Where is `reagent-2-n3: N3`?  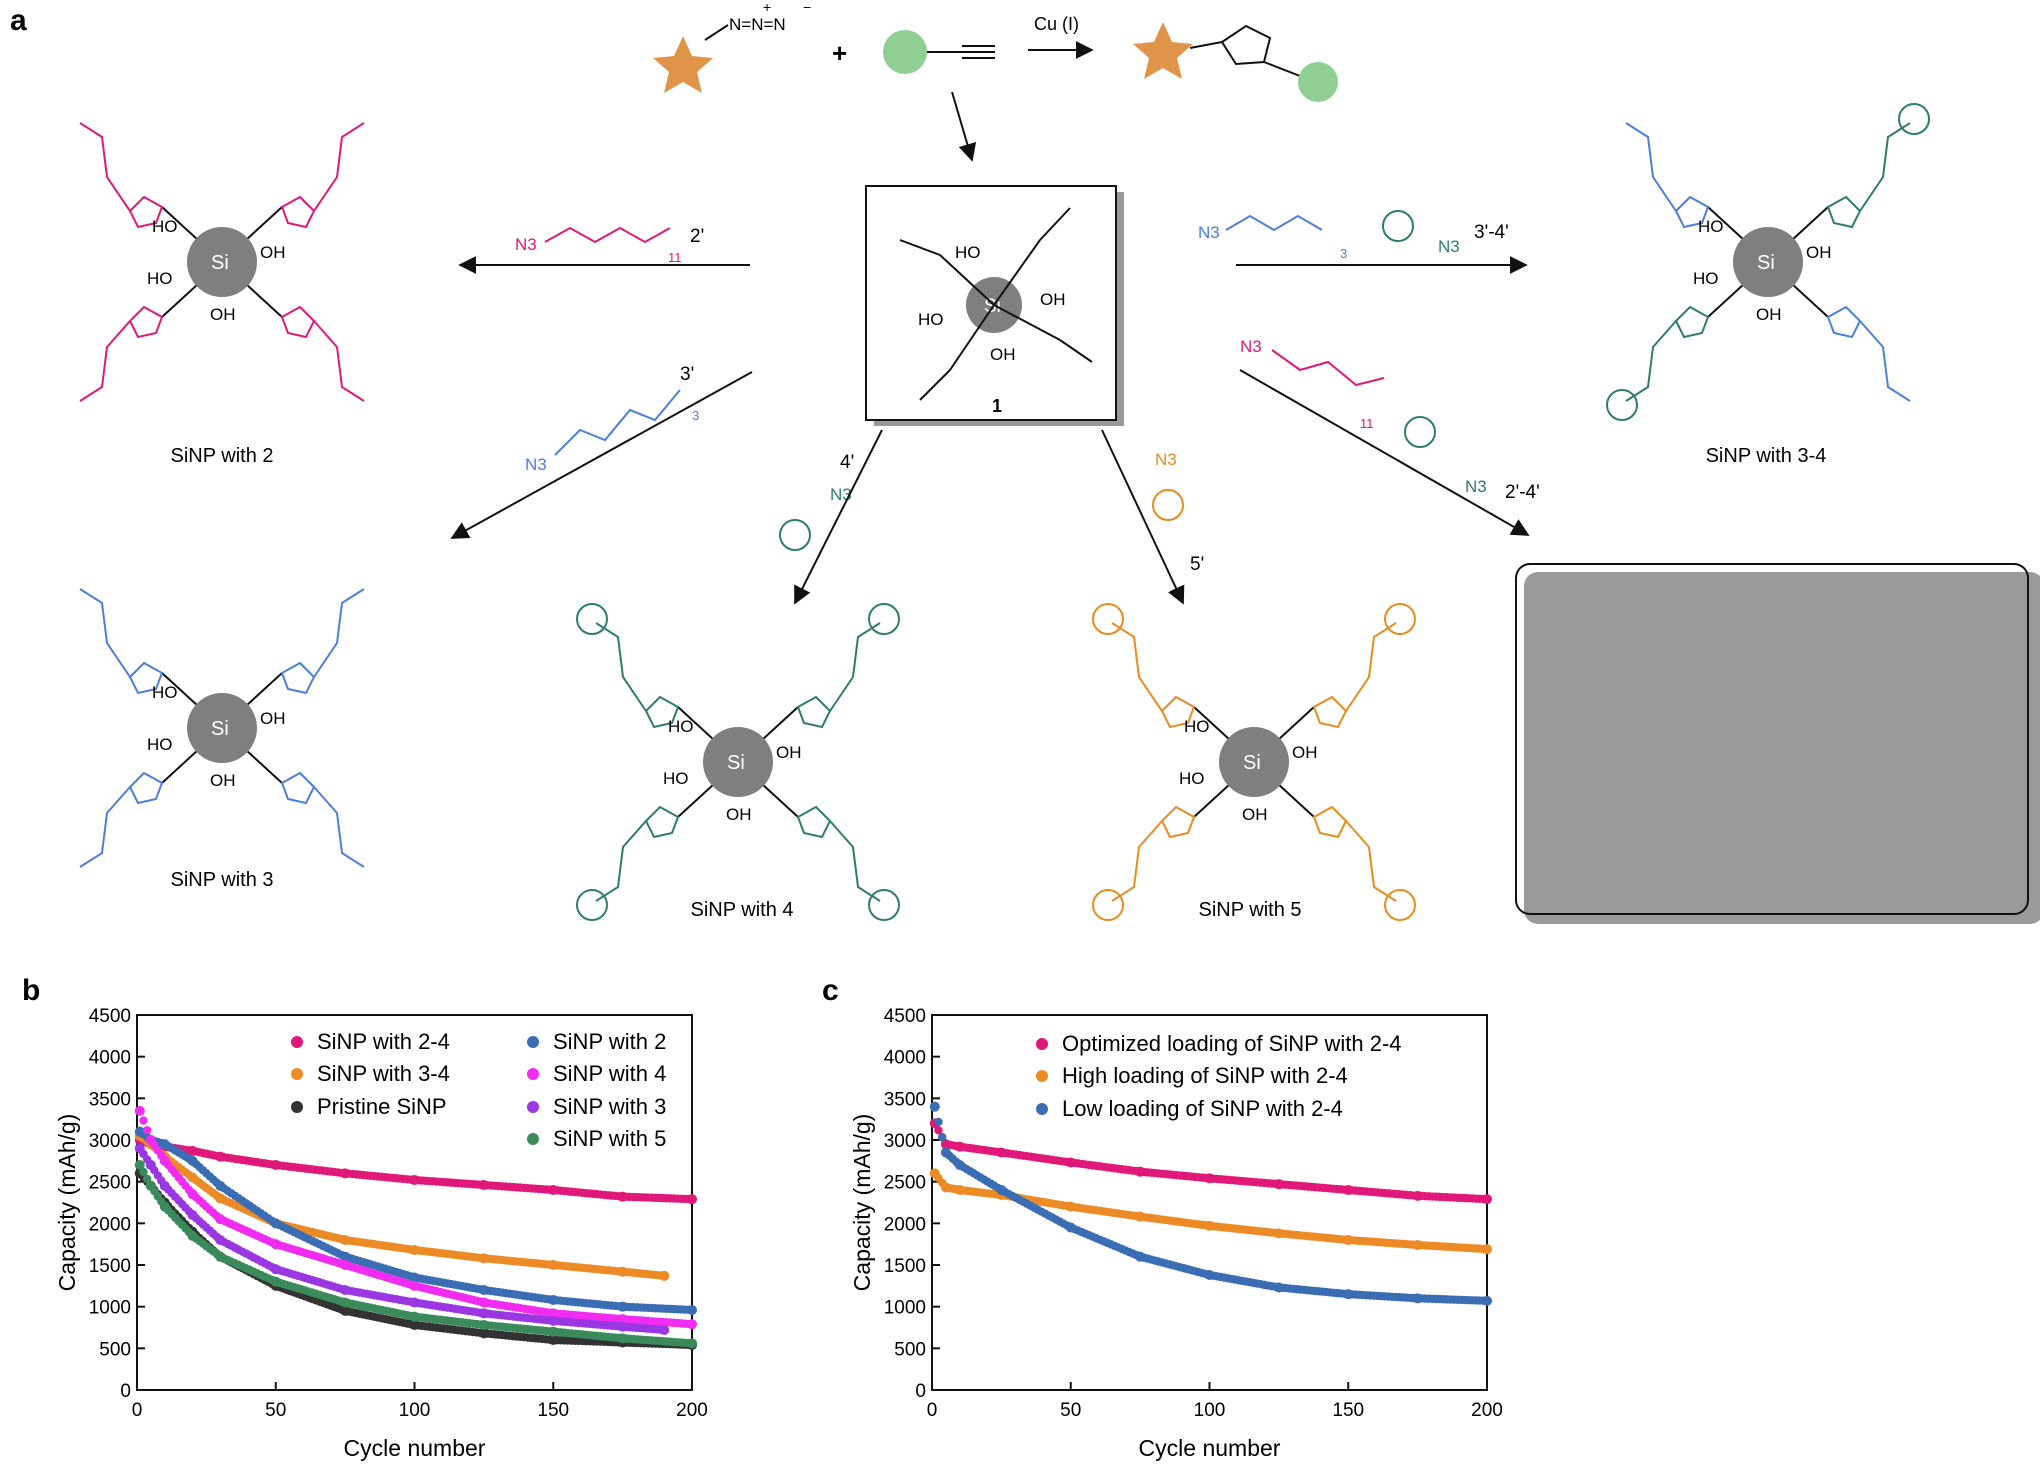
reagent-2-n3: N3 is located at coordinates (526, 244).